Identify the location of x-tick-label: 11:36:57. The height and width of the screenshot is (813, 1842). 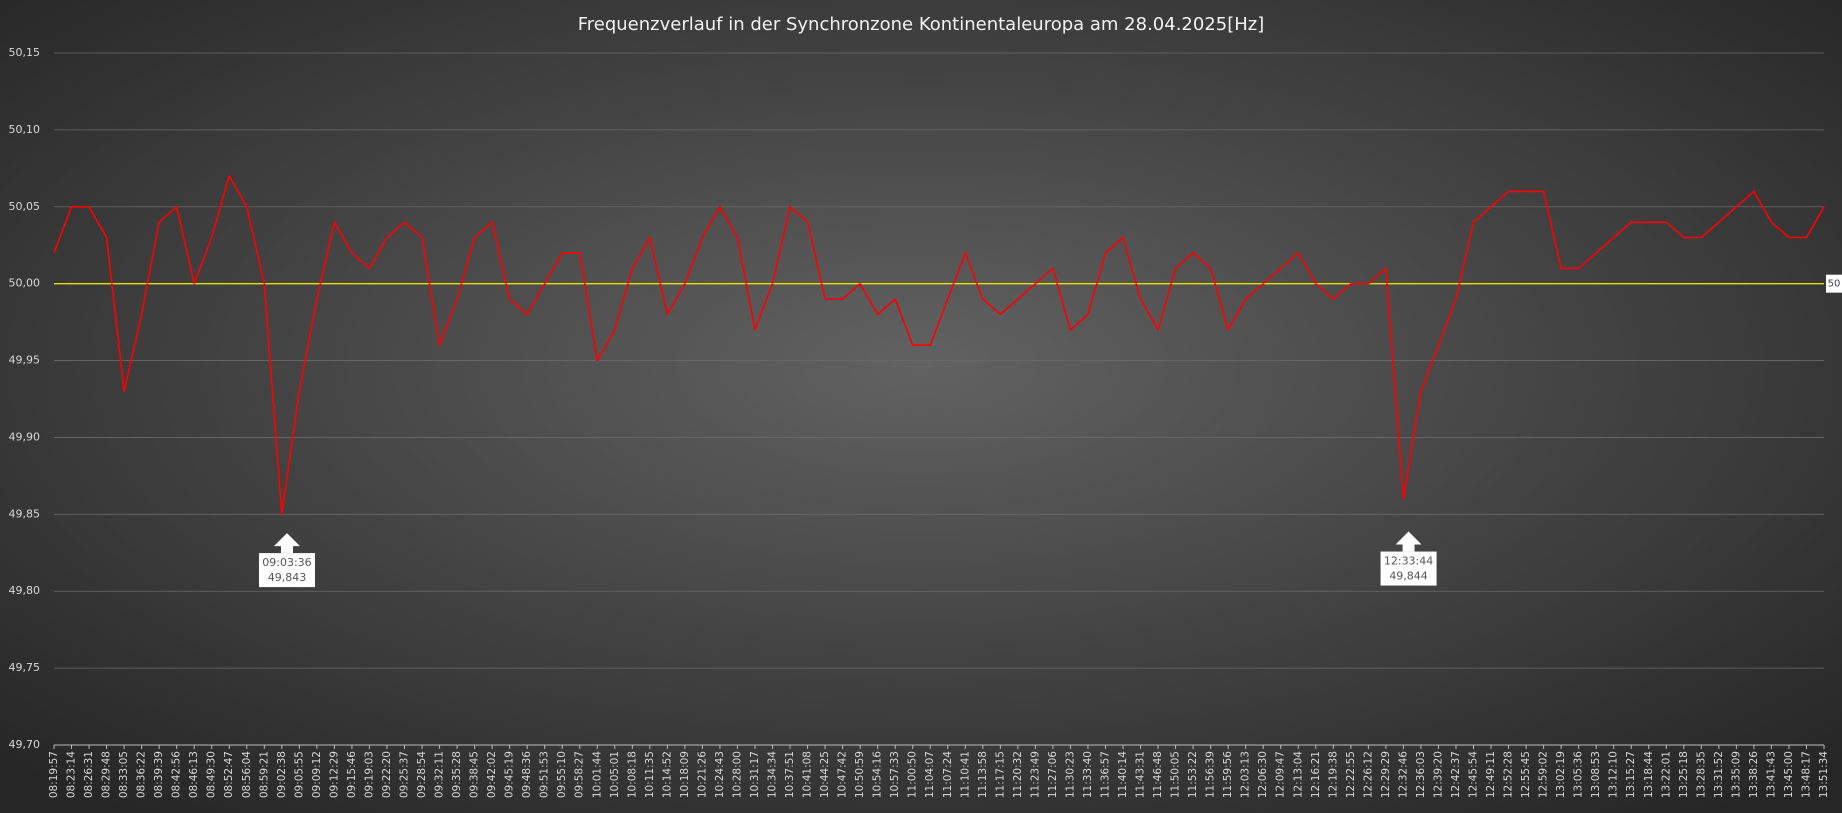
(1105, 774).